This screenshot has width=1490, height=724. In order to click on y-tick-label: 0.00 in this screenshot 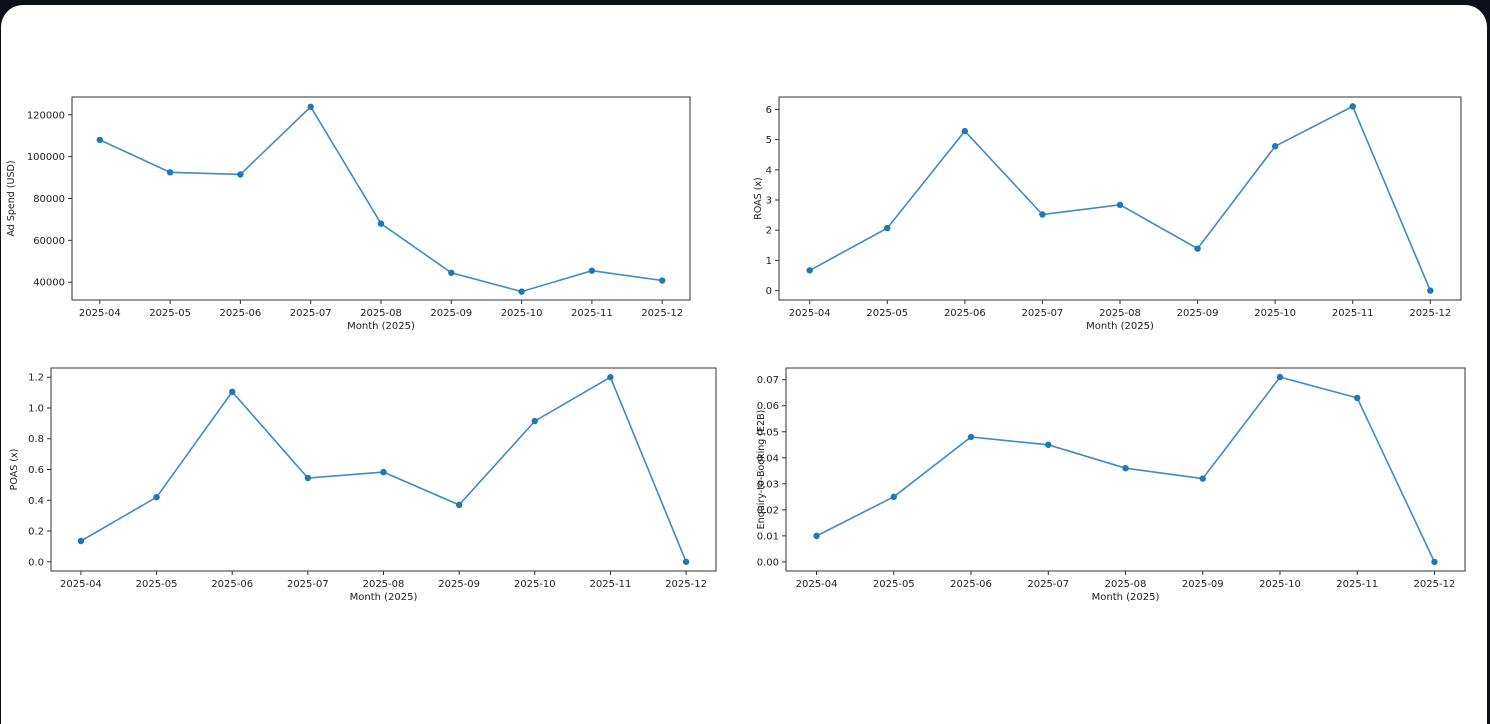, I will do `click(768, 562)`.